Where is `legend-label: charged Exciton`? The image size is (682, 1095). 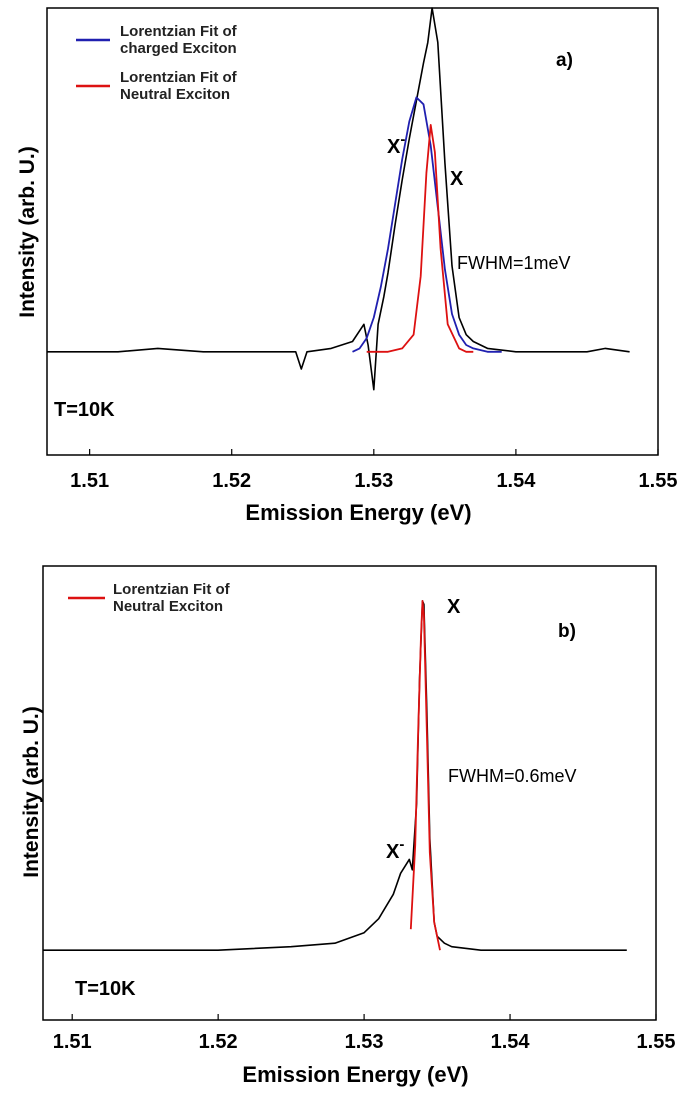
legend-label: charged Exciton is located at coordinates (178, 48).